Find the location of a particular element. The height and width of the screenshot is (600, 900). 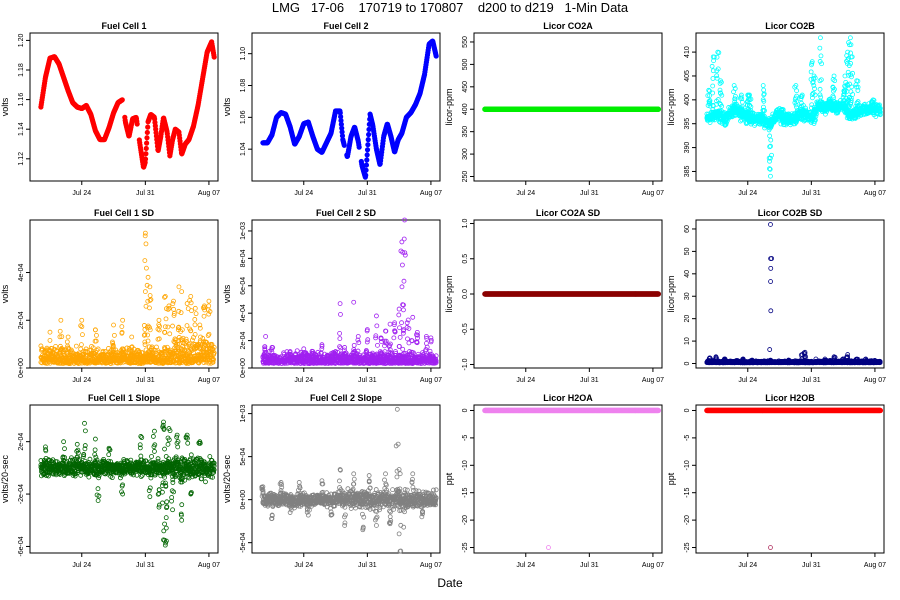

panel-title: Fuel Cell 1 is located at coordinates (123, 26).